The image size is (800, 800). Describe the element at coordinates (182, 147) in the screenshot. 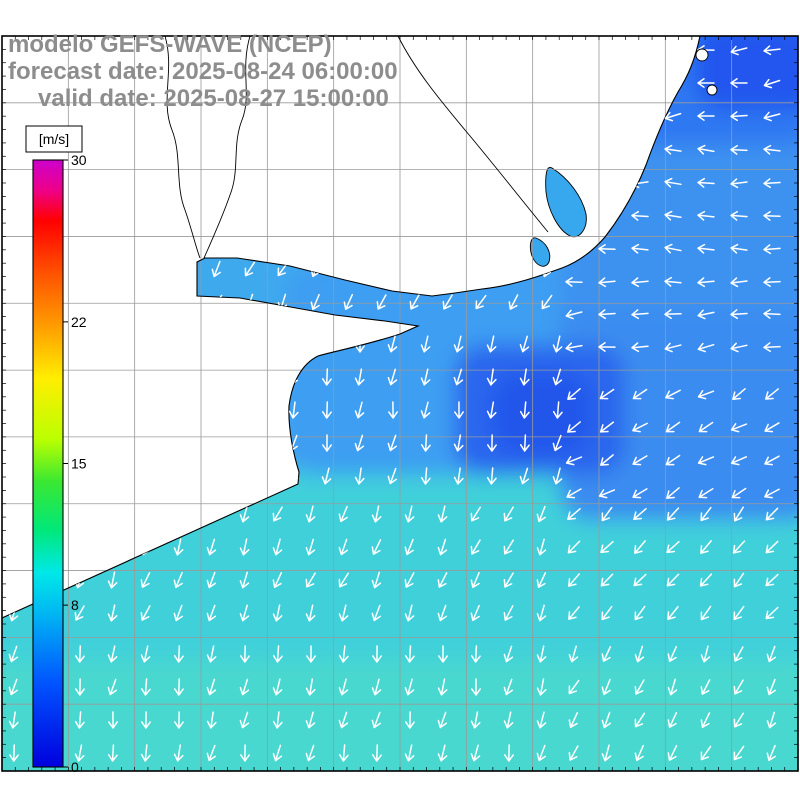

I see `river-border-line` at that location.